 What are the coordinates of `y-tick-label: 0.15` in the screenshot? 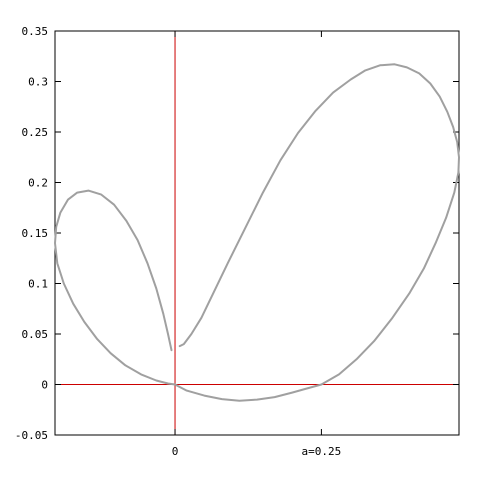 It's located at (35, 233).